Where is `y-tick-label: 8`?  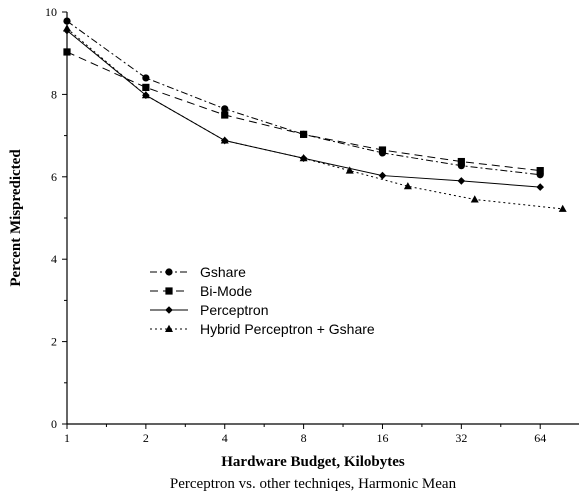
y-tick-label: 8 is located at coordinates (54, 94).